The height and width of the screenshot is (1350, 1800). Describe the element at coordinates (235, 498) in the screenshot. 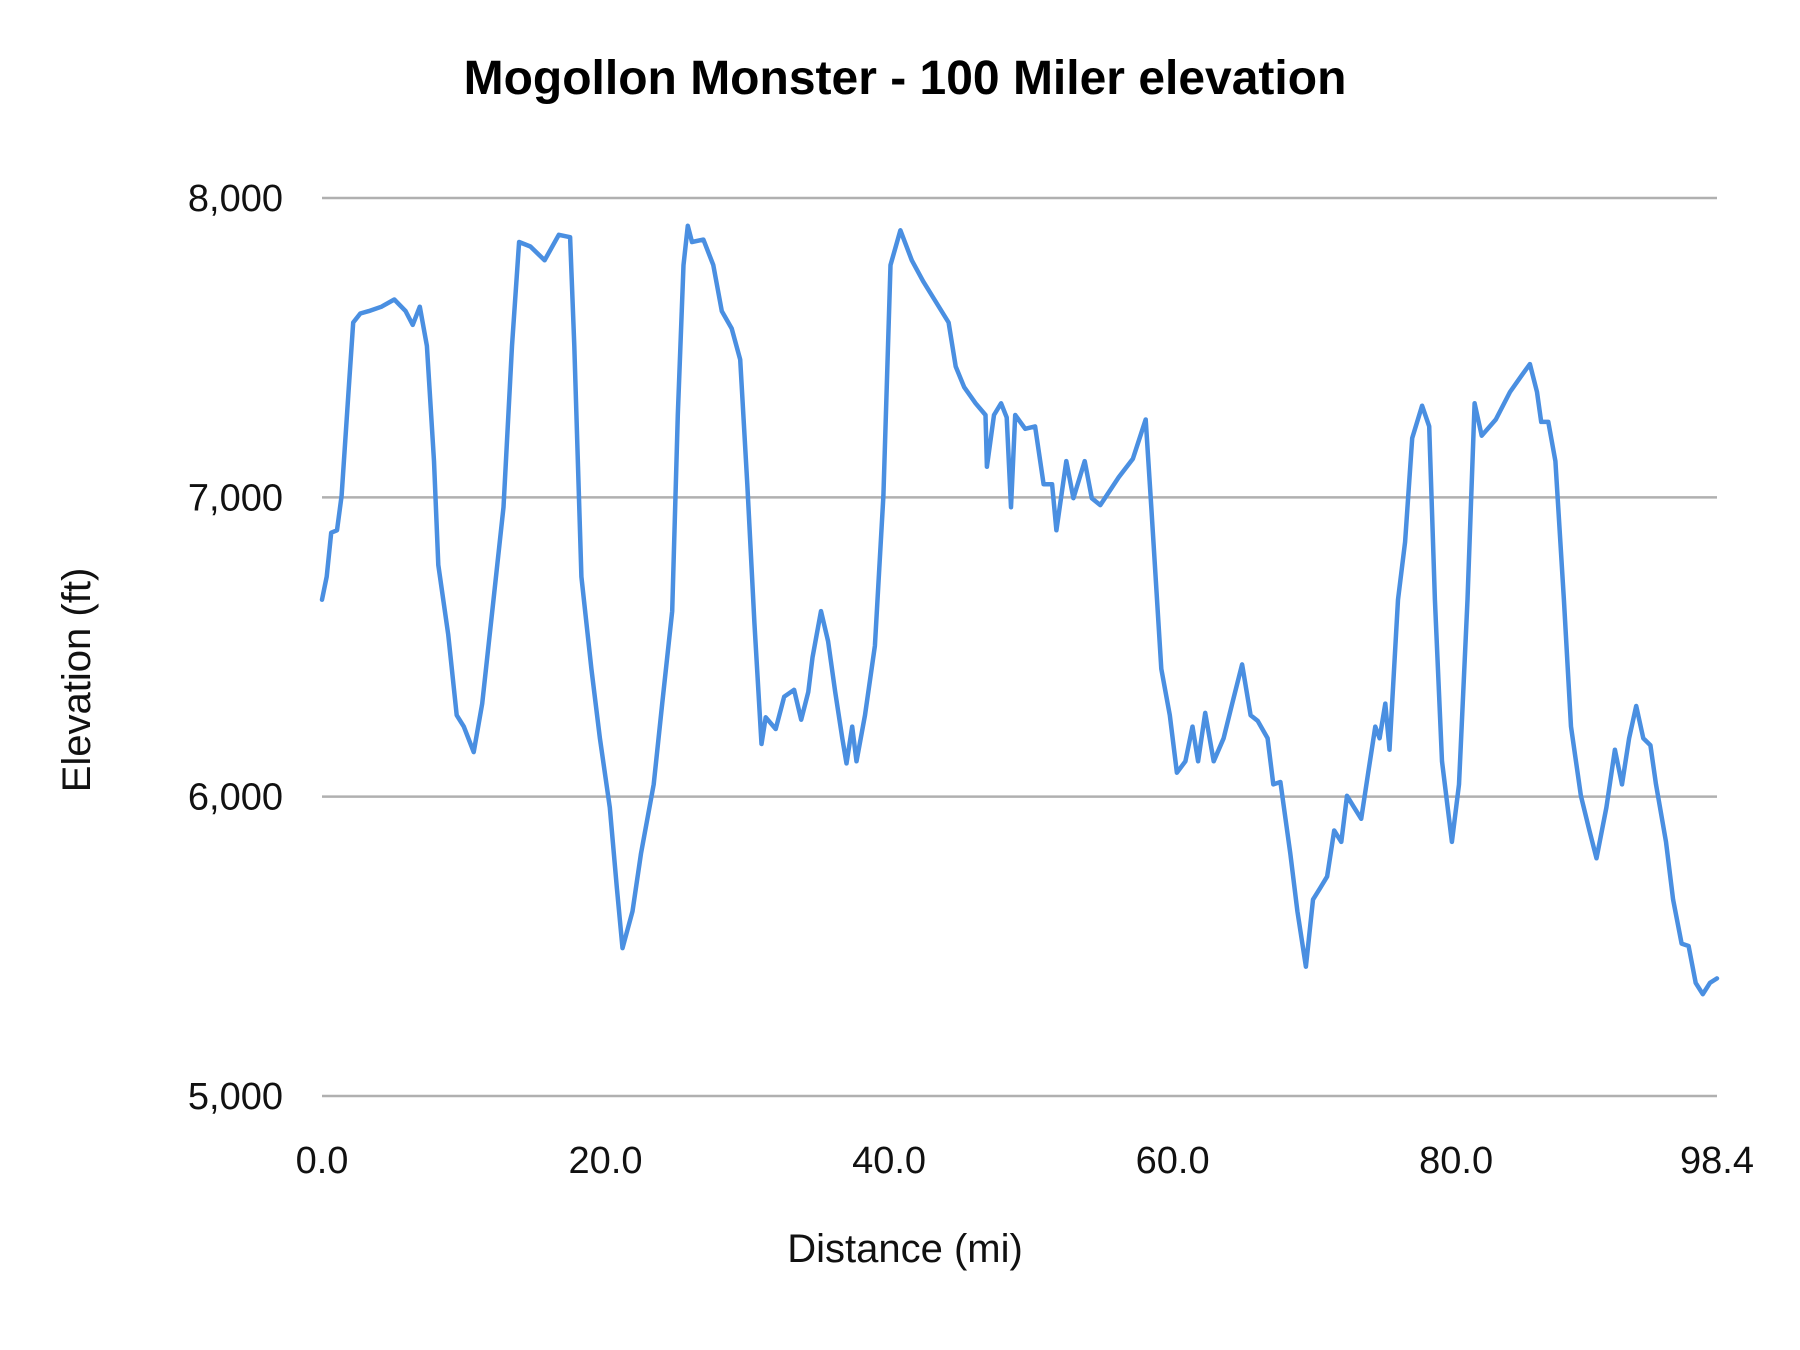

I see `y-tick-label: 7,000` at that location.